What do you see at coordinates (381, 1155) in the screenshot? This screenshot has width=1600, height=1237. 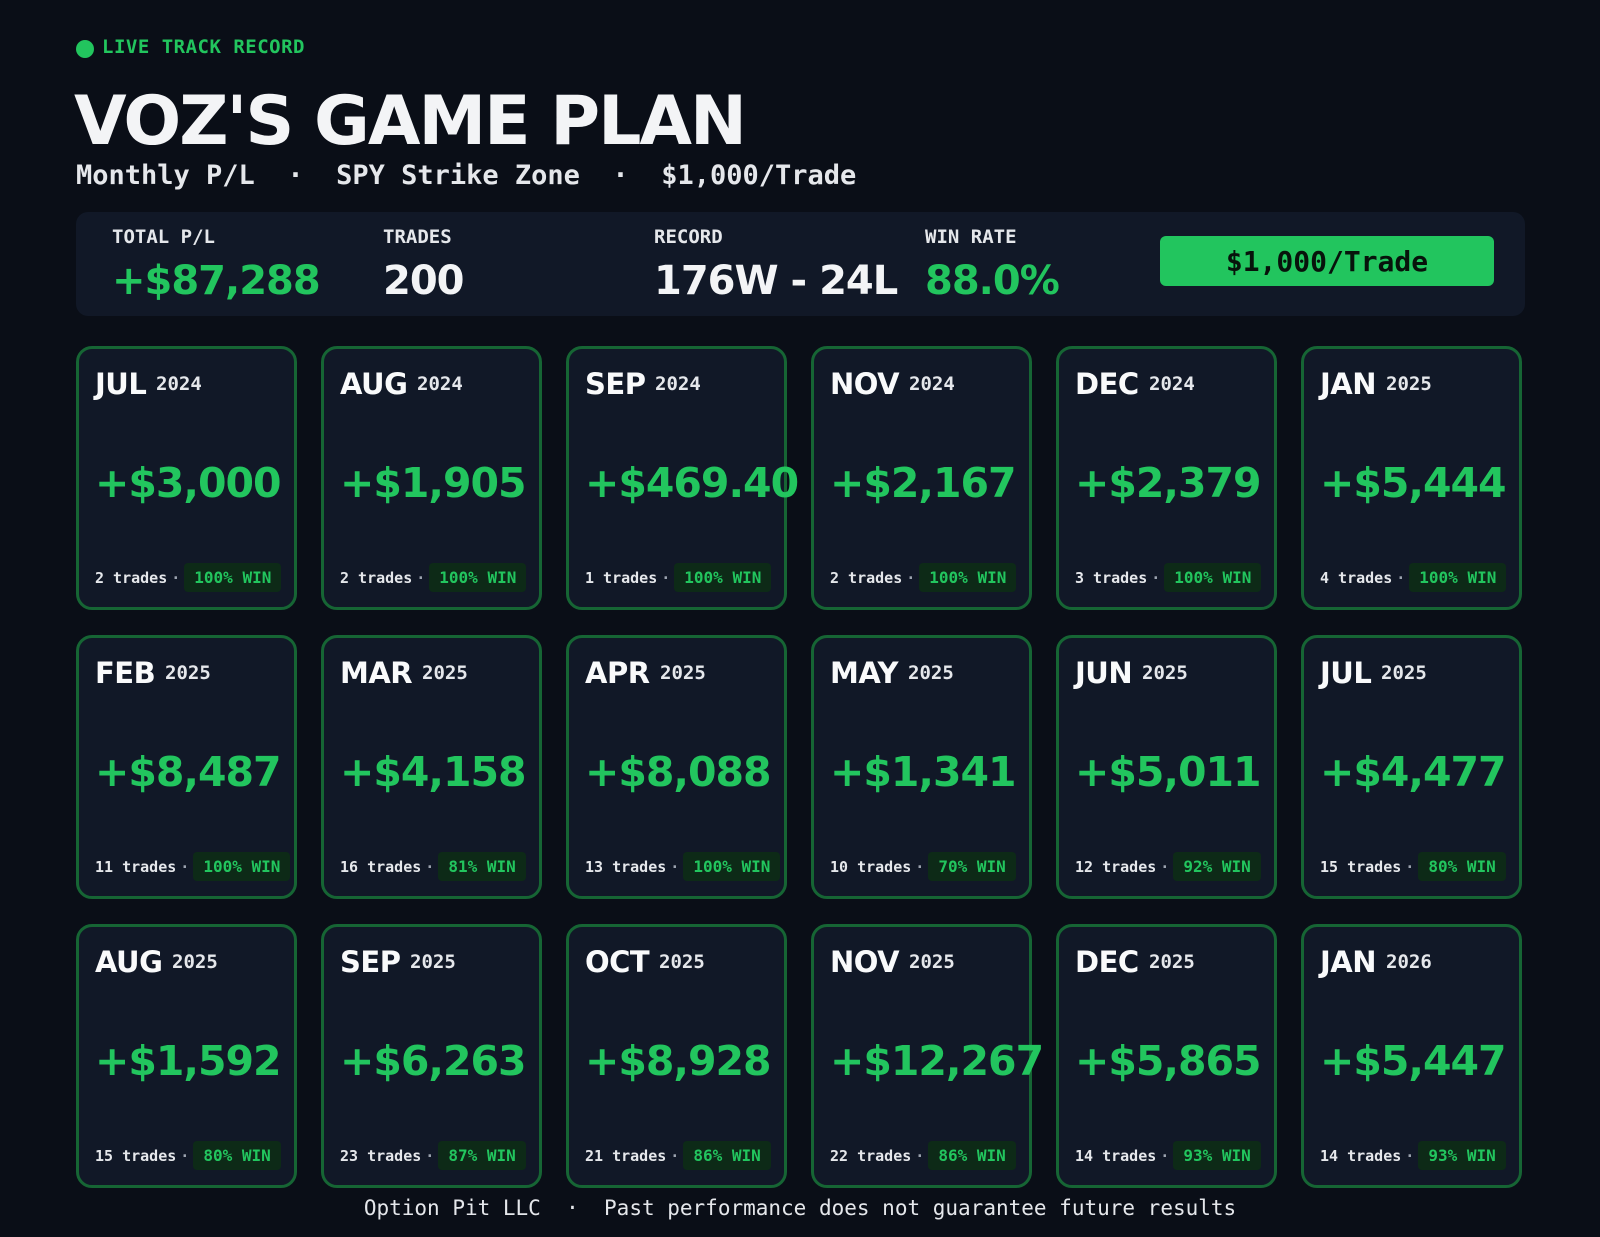 I see `month-trade-count: 23 trades` at bounding box center [381, 1155].